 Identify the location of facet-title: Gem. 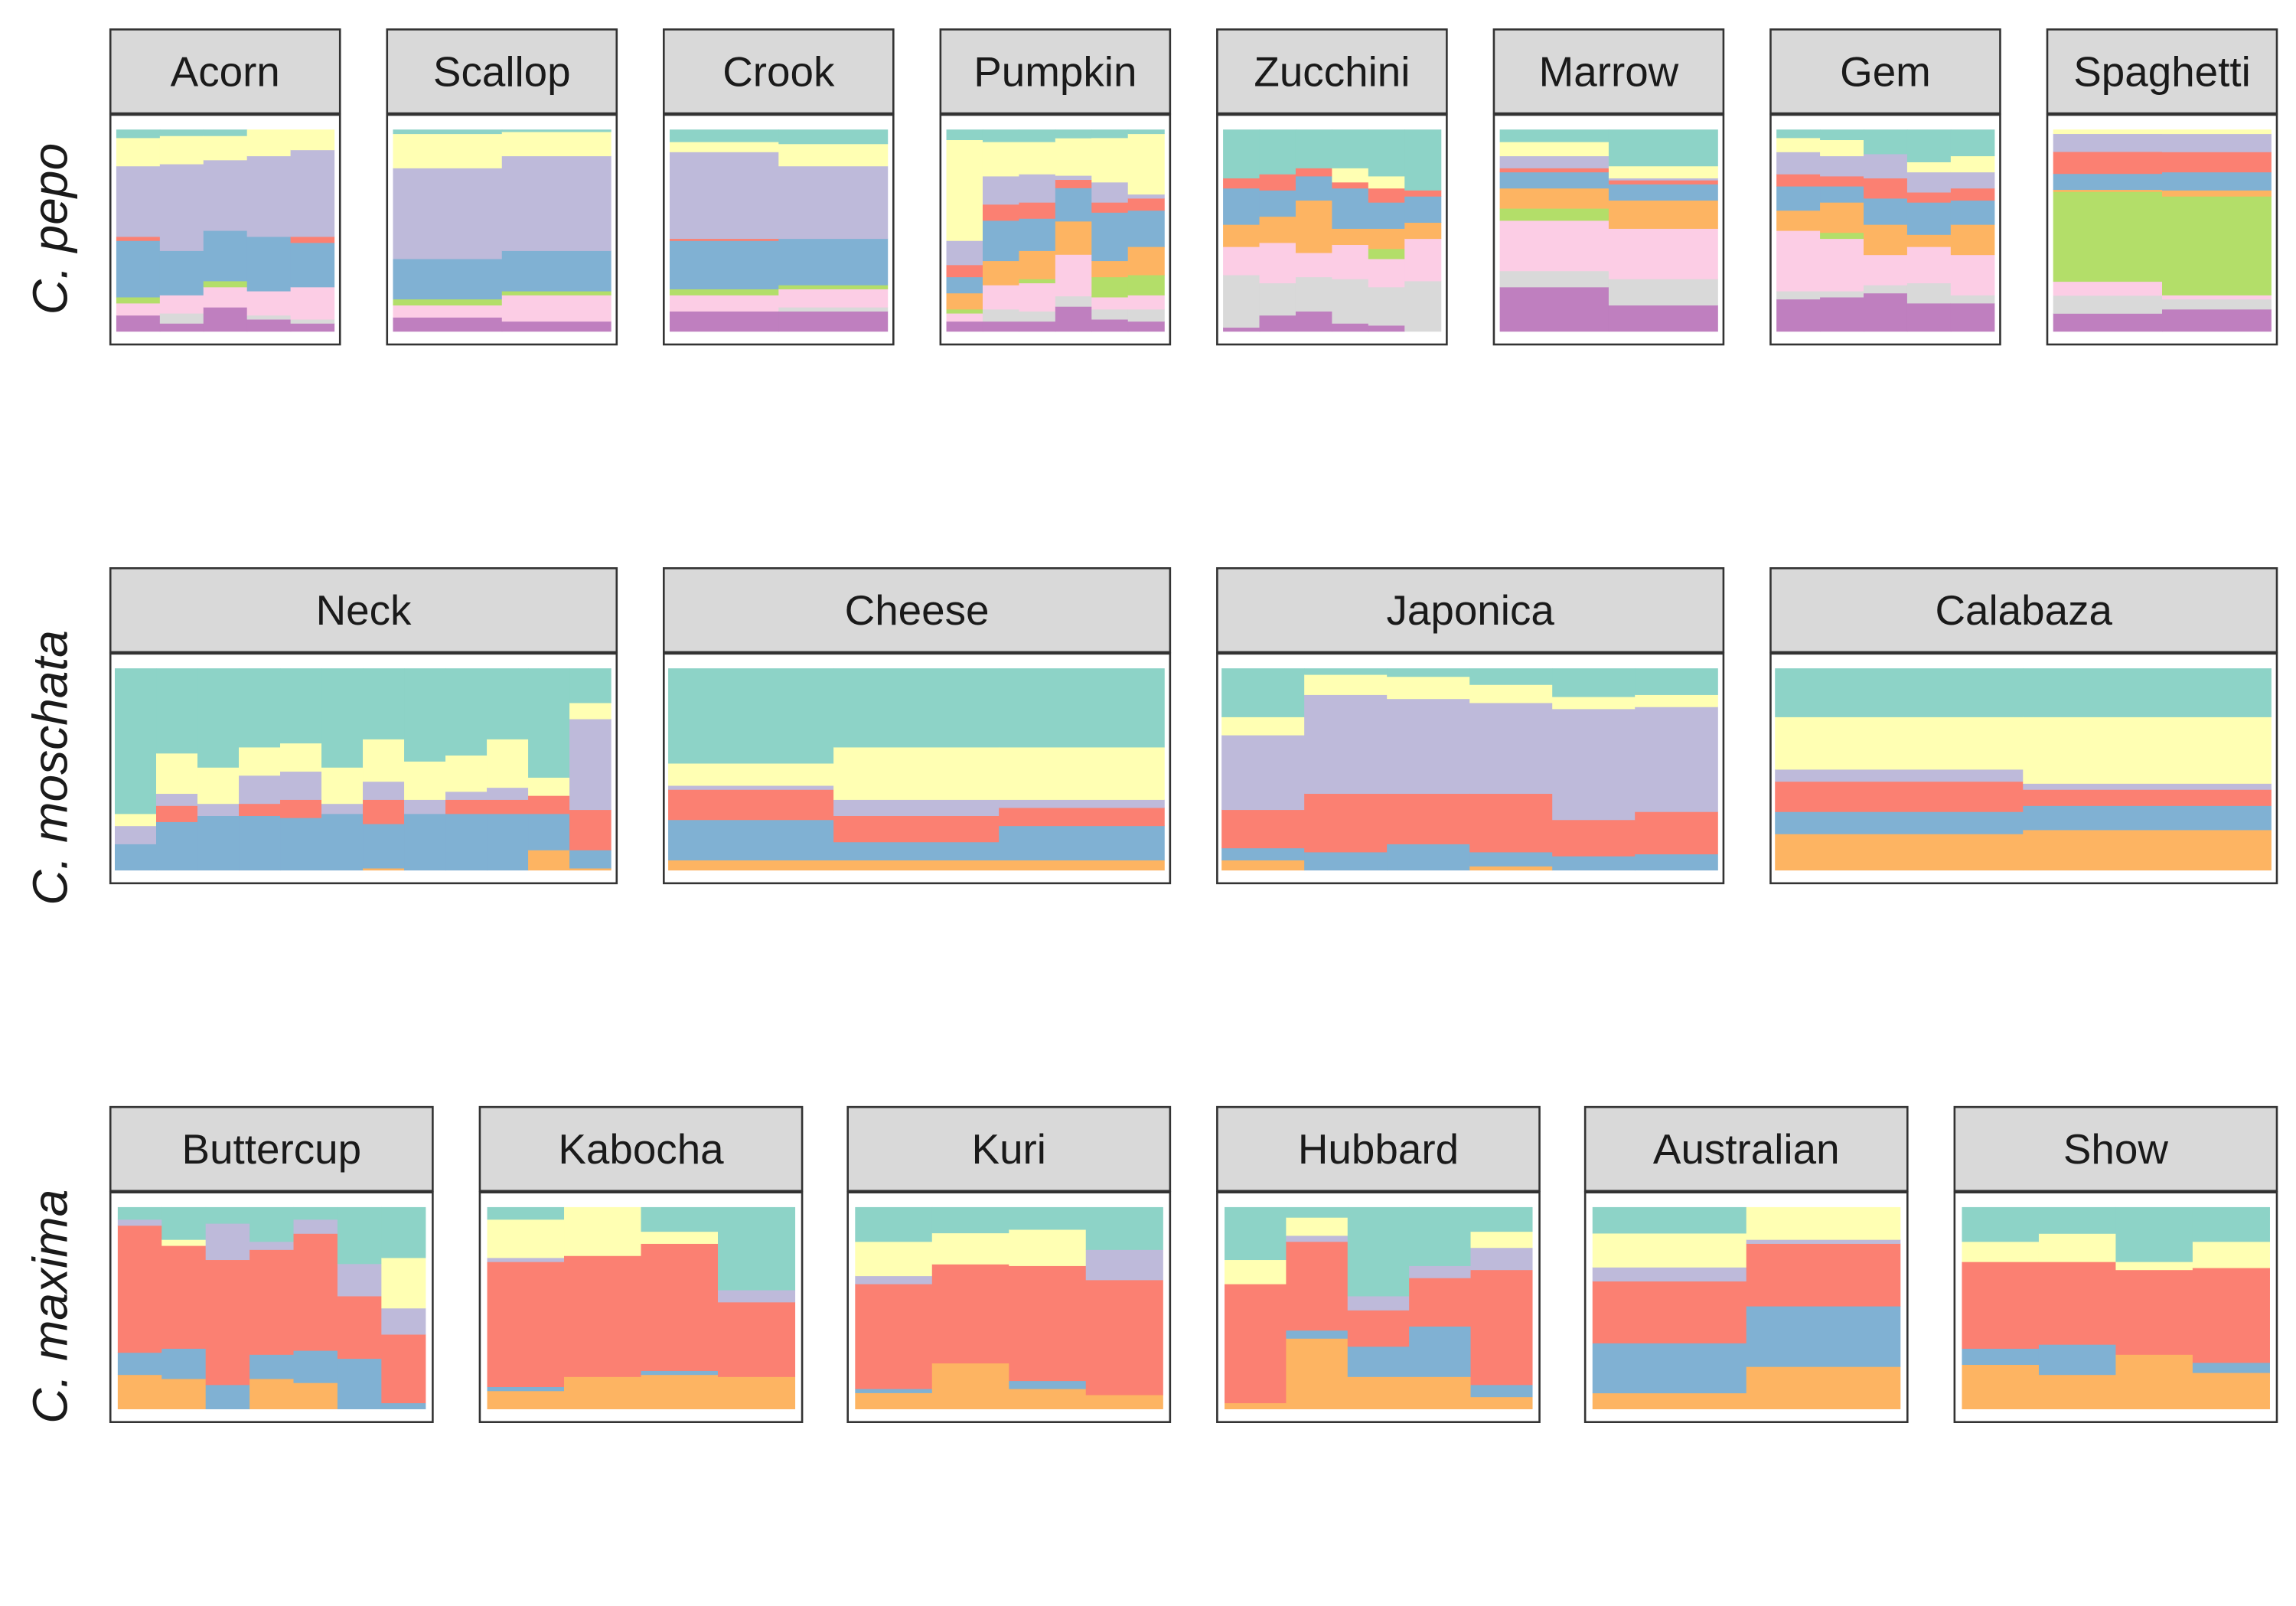
(1885, 71).